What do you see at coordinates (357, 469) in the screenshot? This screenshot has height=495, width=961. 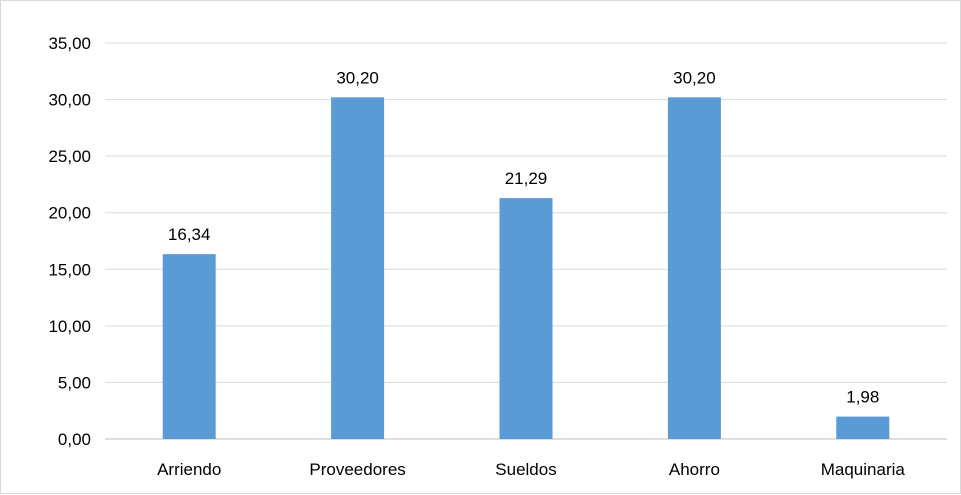 I see `category-label: Proveedores` at bounding box center [357, 469].